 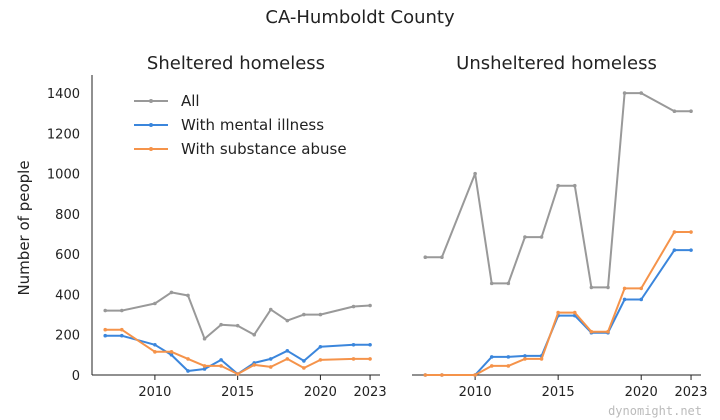 I want to click on legend-item-all: All, so click(x=167, y=101).